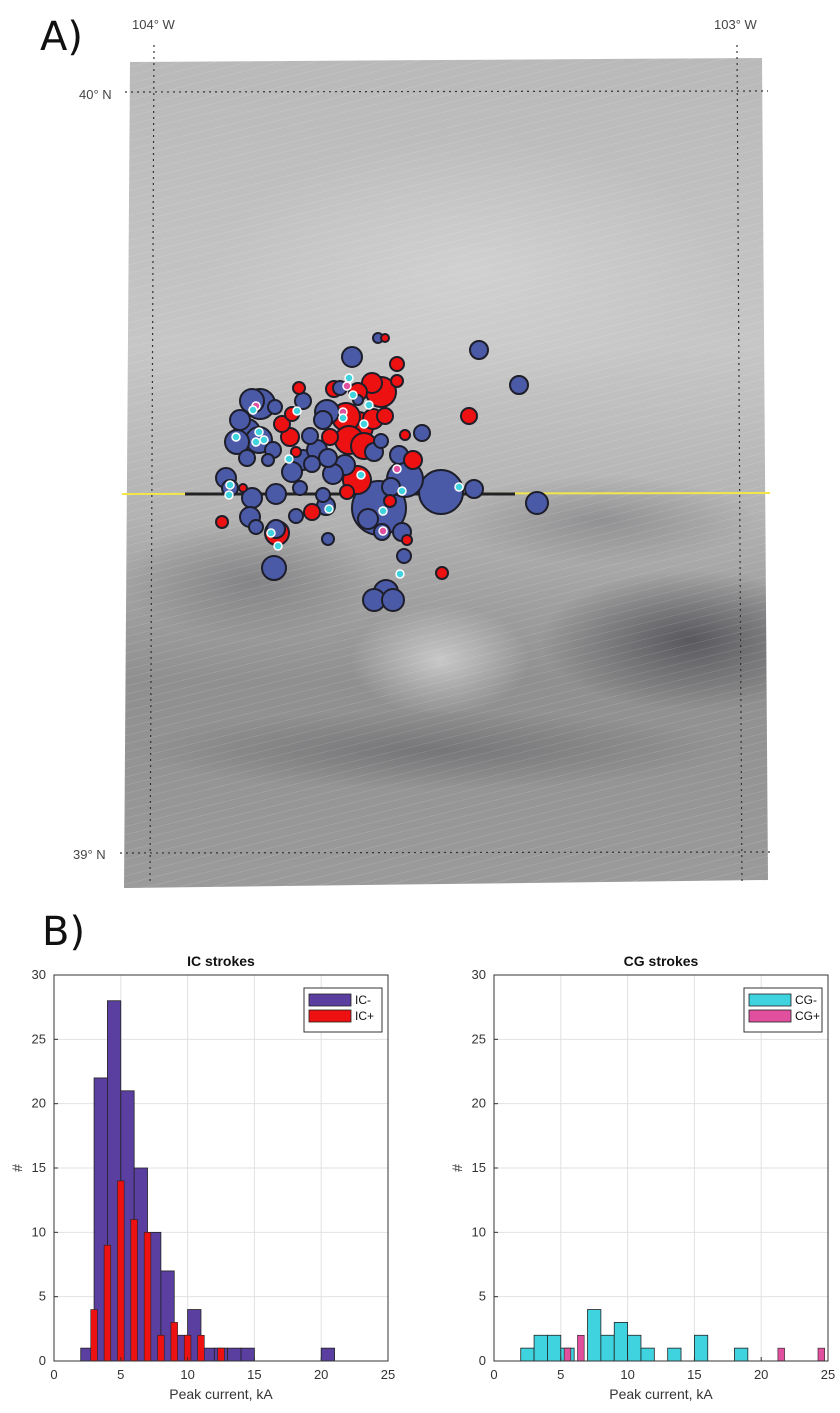  I want to click on parallel-40n, so click(446, 91).